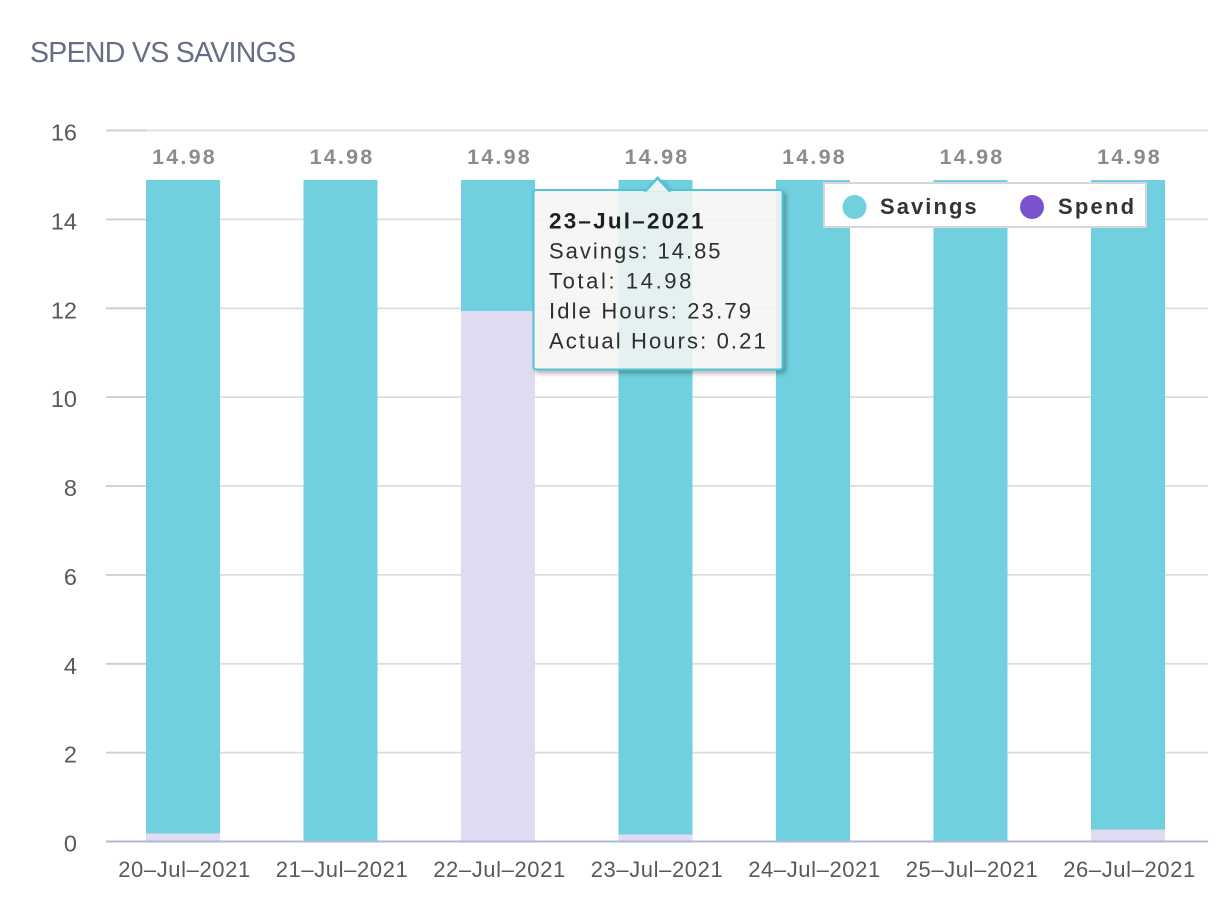 The width and height of the screenshot is (1220, 908). What do you see at coordinates (814, 869) in the screenshot?
I see `svg-text: 24–Jul–2021` at bounding box center [814, 869].